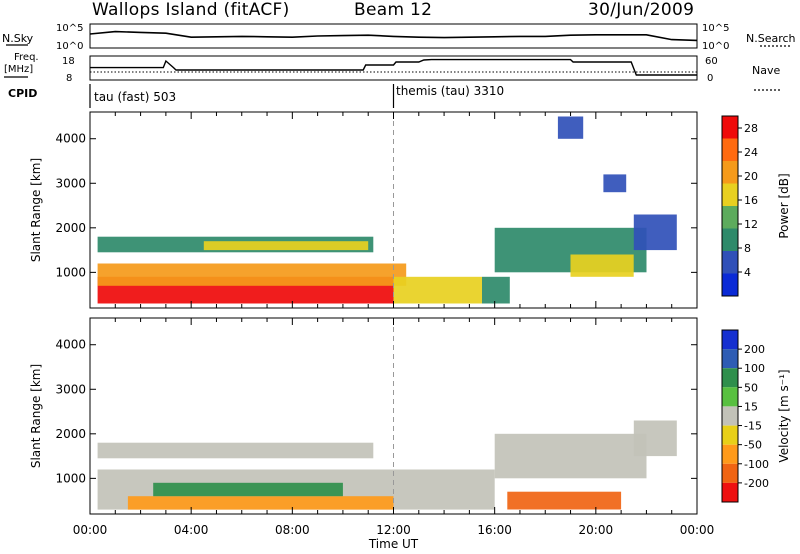 The image size is (800, 554). I want to click on nsky-label: N.Sky, so click(18, 38).